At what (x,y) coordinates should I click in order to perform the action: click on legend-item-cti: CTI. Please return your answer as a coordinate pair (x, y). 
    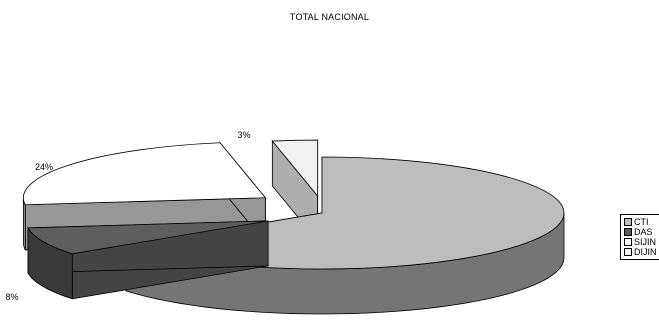
    Looking at the image, I should click on (640, 222).